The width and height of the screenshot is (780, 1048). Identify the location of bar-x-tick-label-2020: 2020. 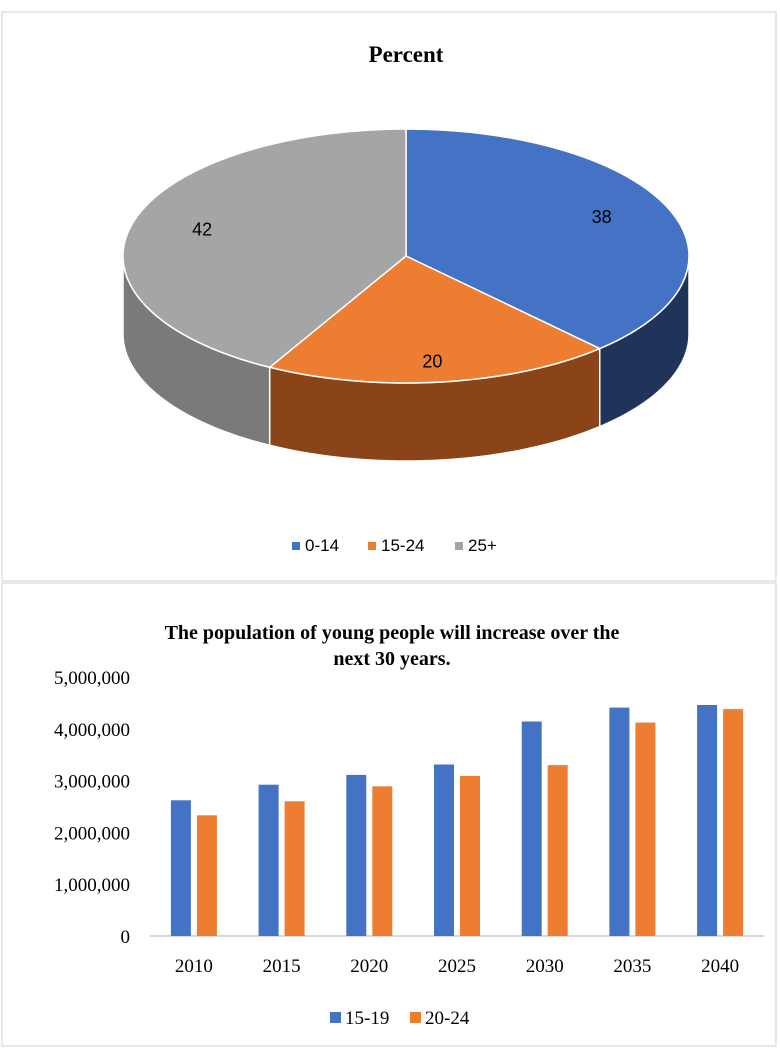
(369, 966).